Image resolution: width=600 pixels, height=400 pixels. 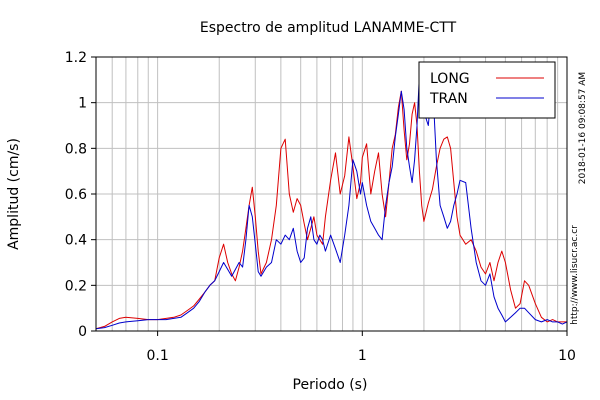 What do you see at coordinates (575, 275) in the screenshot?
I see `url-side-label: http://www.lisucr.ac.cr` at bounding box center [575, 275].